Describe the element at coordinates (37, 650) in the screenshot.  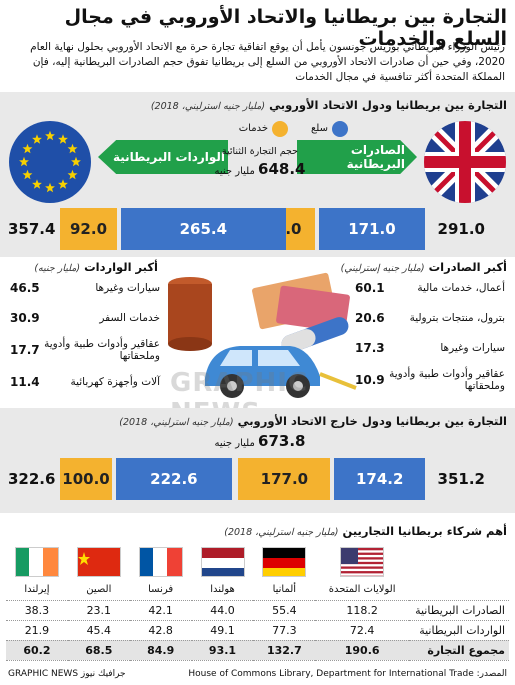
I see `table-cell: 60.2` at that location.